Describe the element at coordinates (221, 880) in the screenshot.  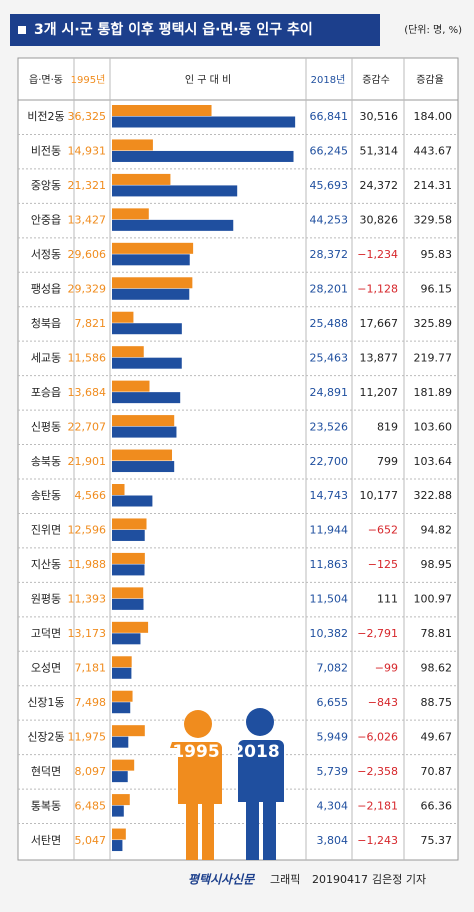
I see `footer-paper: 평택시사신문` at that location.